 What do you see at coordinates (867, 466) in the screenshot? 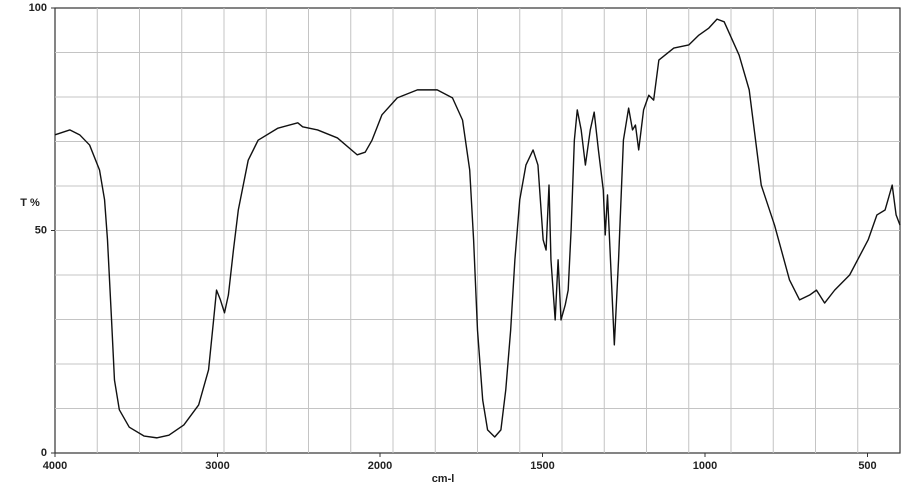
I see `x-tick-label: 500` at bounding box center [867, 466].